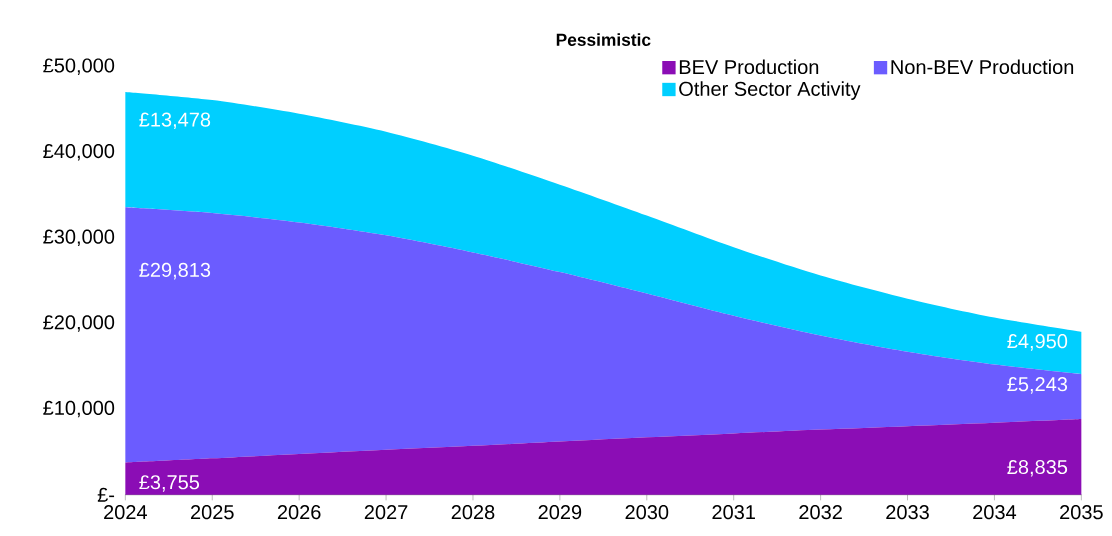 This screenshot has height=536, width=1112. Describe the element at coordinates (79, 152) in the screenshot. I see `y-tick-label: £40,000` at that location.